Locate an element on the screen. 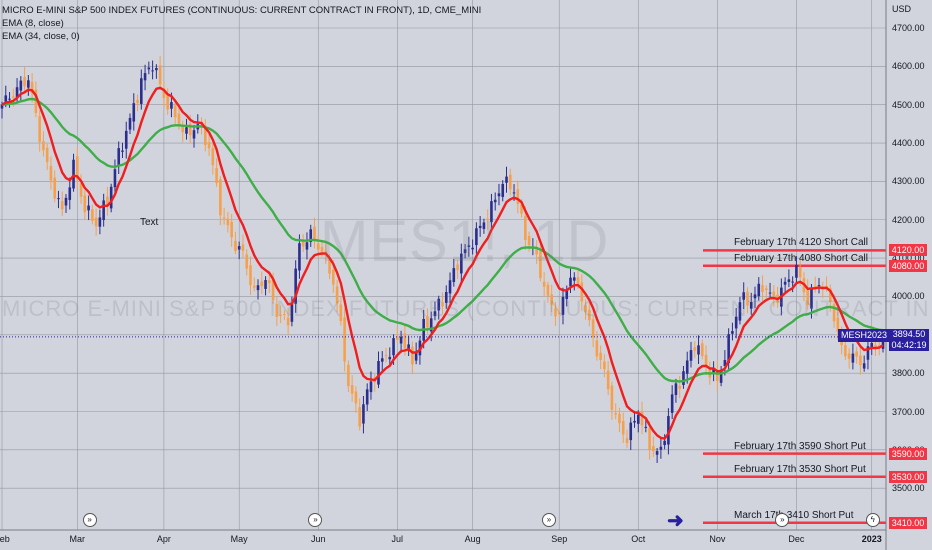 Image resolution: width=932 pixels, height=550 pixels. level-label: February 17th 4120 Short Call is located at coordinates (801, 243).